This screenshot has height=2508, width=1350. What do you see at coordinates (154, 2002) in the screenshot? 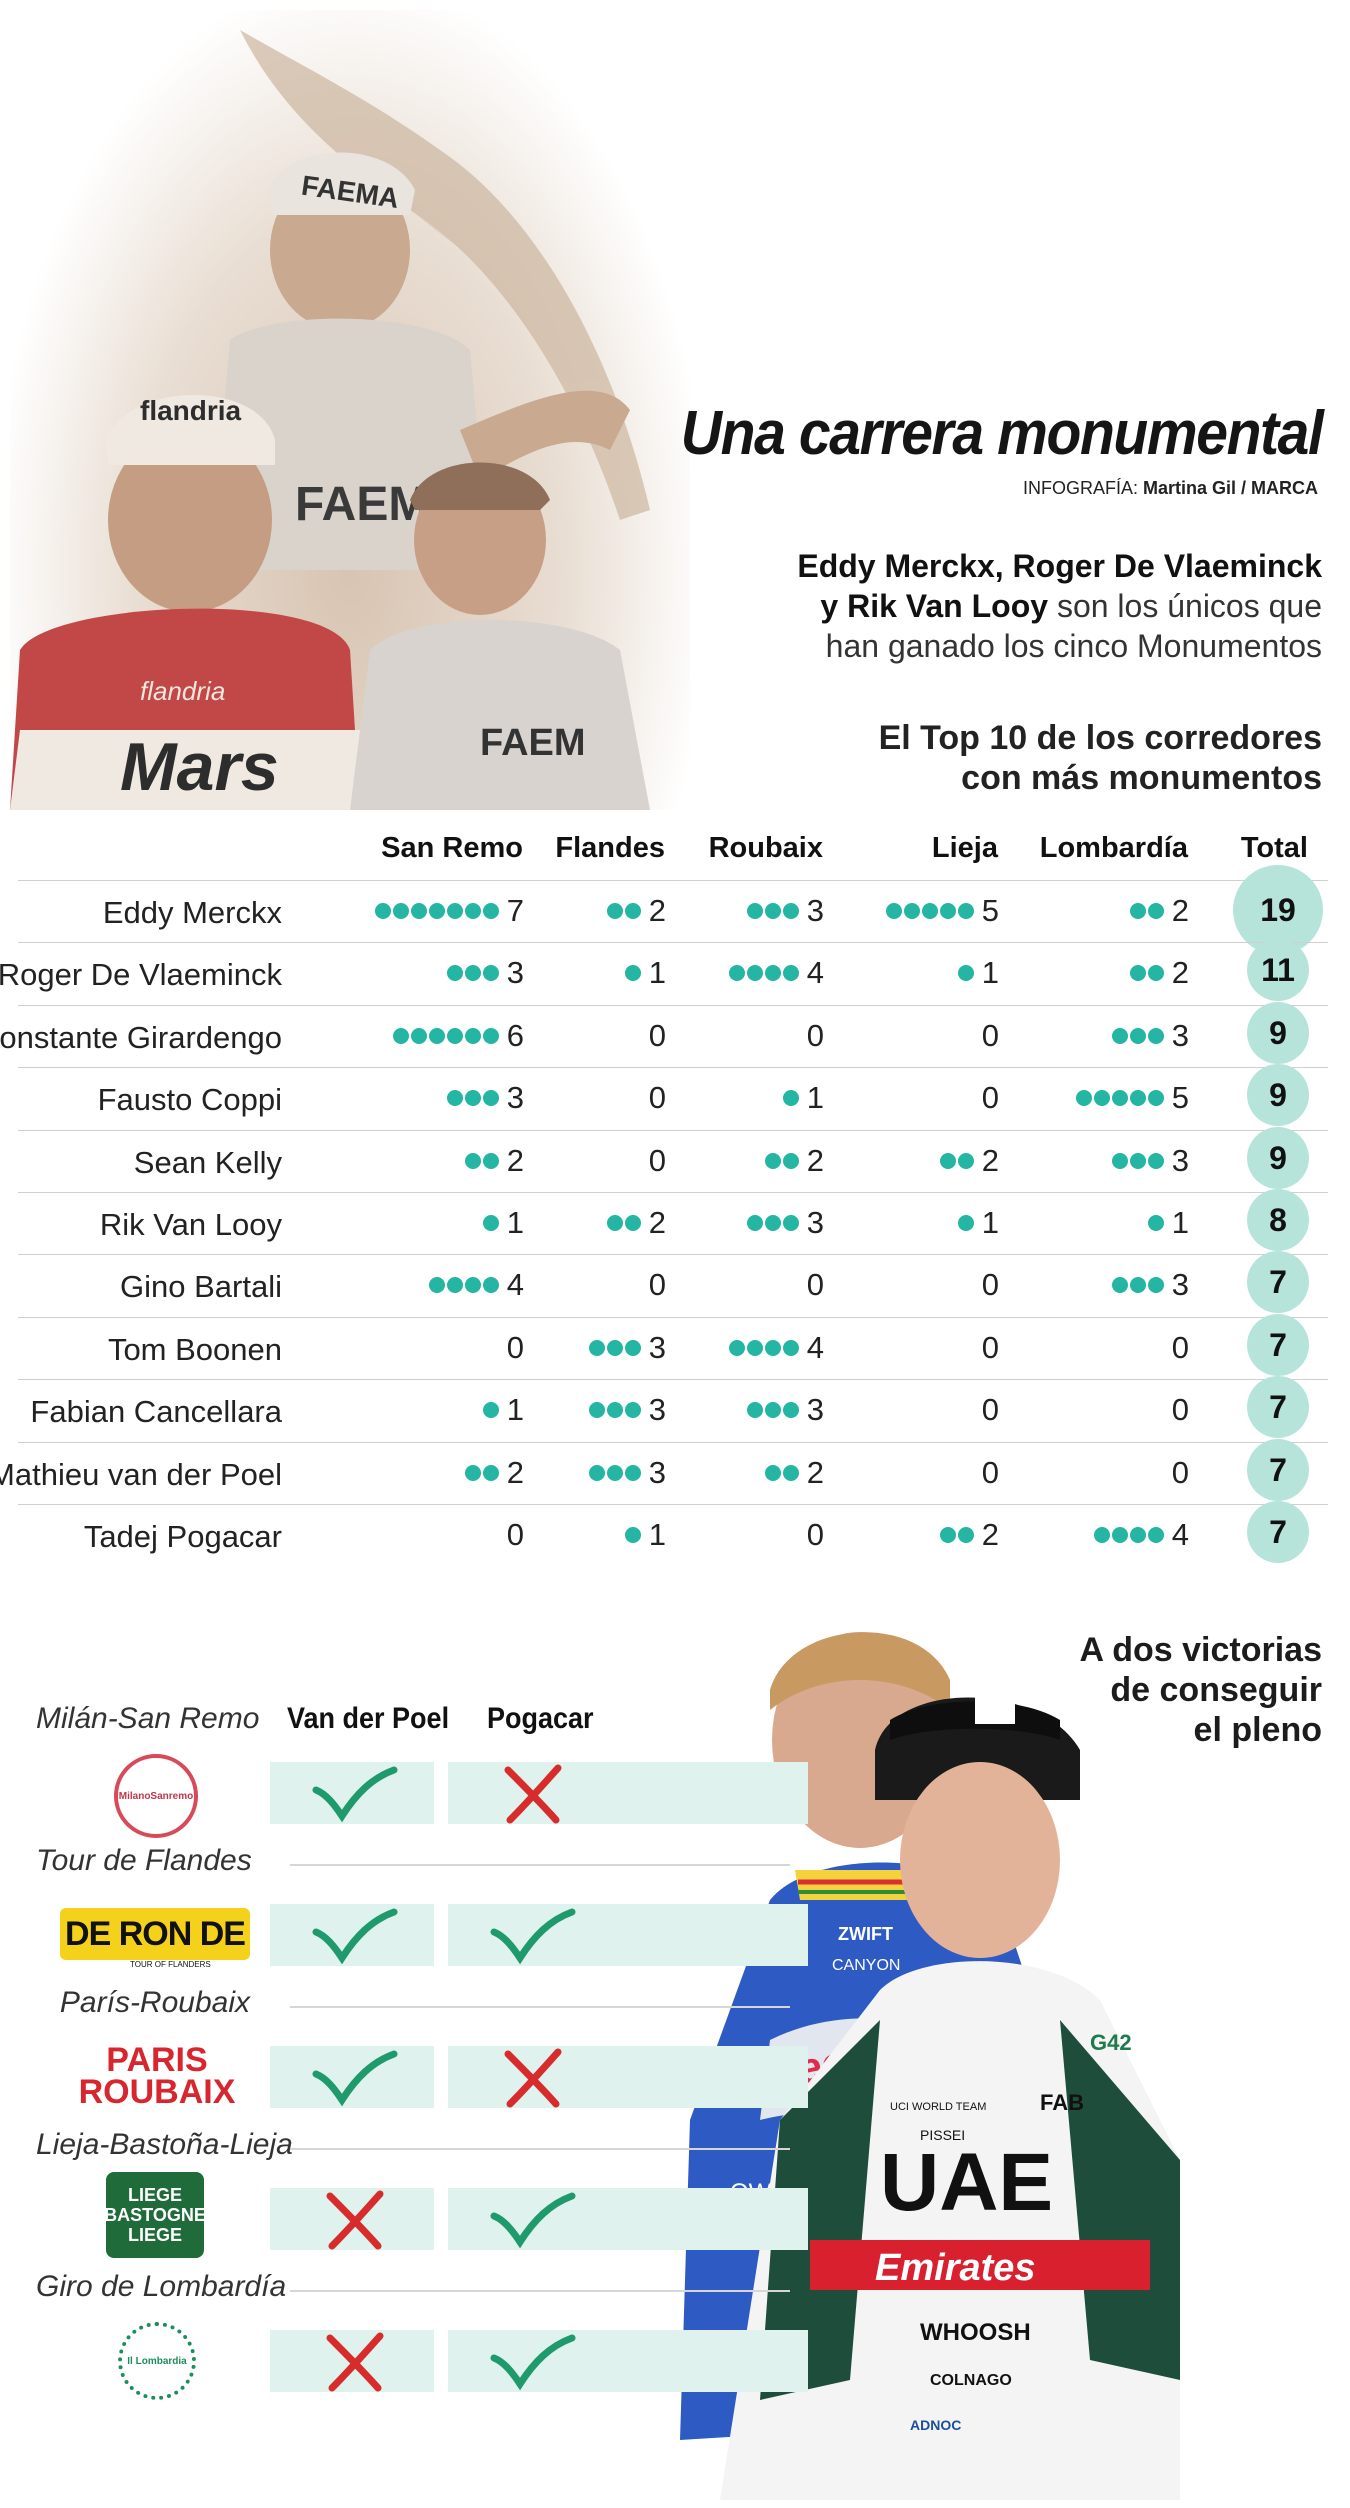
I see `race-name: París-Roubaix` at bounding box center [154, 2002].